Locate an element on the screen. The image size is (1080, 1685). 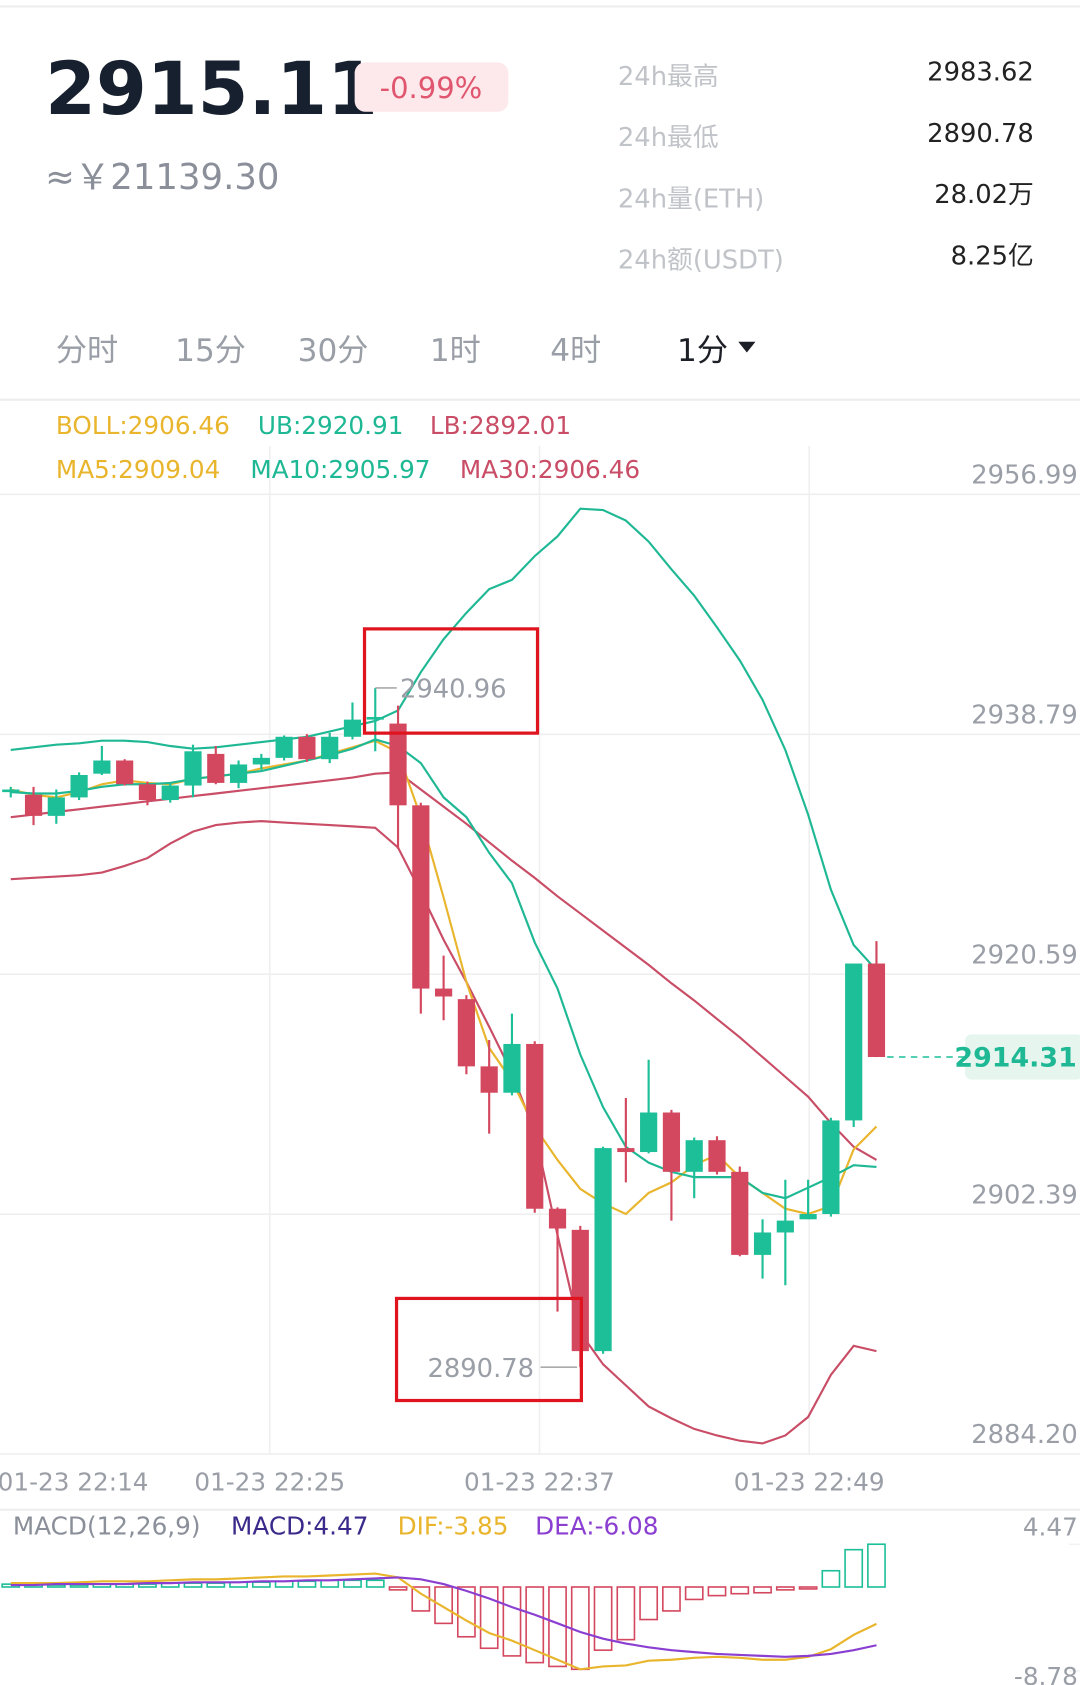
macd-legend: DIF:-3.85 is located at coordinates (453, 1526).